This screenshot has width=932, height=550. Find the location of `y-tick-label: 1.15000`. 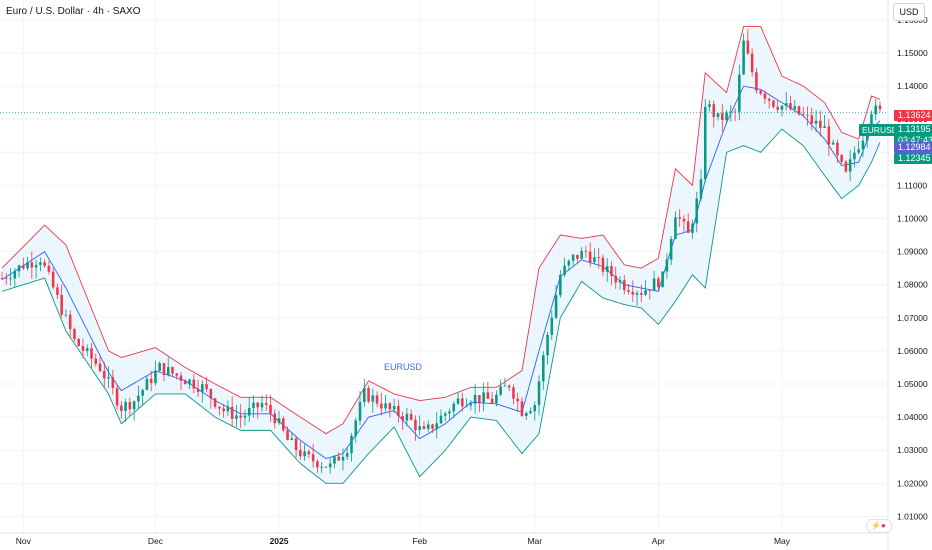

y-tick-label: 1.15000 is located at coordinates (912, 53).